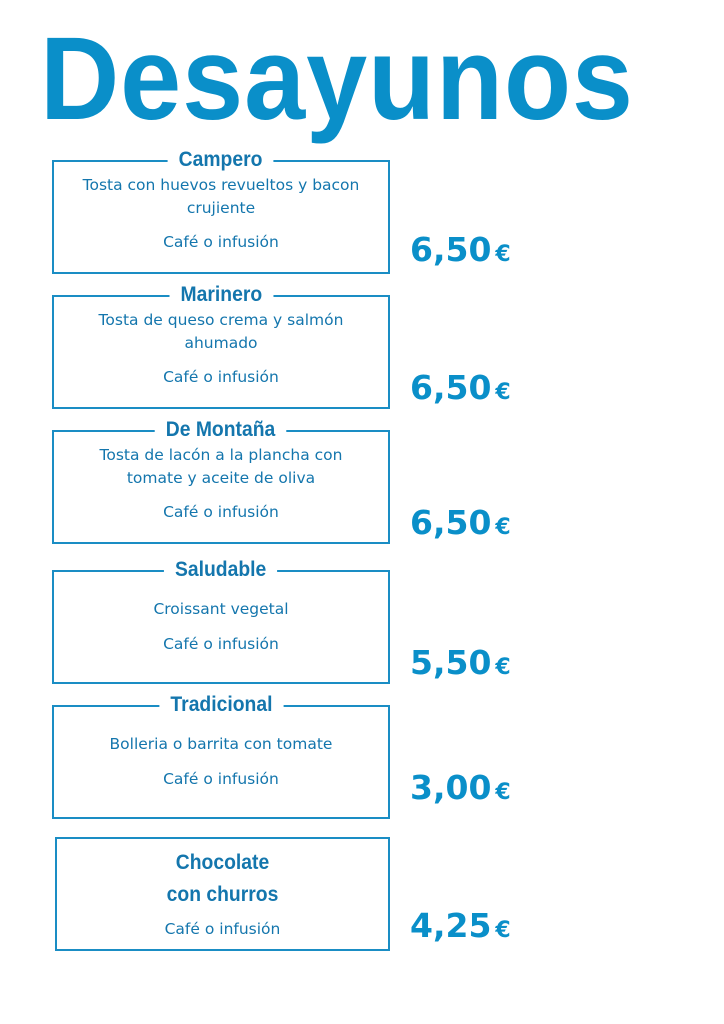 This screenshot has width=724, height=1024. What do you see at coordinates (221, 332) in the screenshot?
I see `item-description: Tosta de queso crema y salmón ahumado` at bounding box center [221, 332].